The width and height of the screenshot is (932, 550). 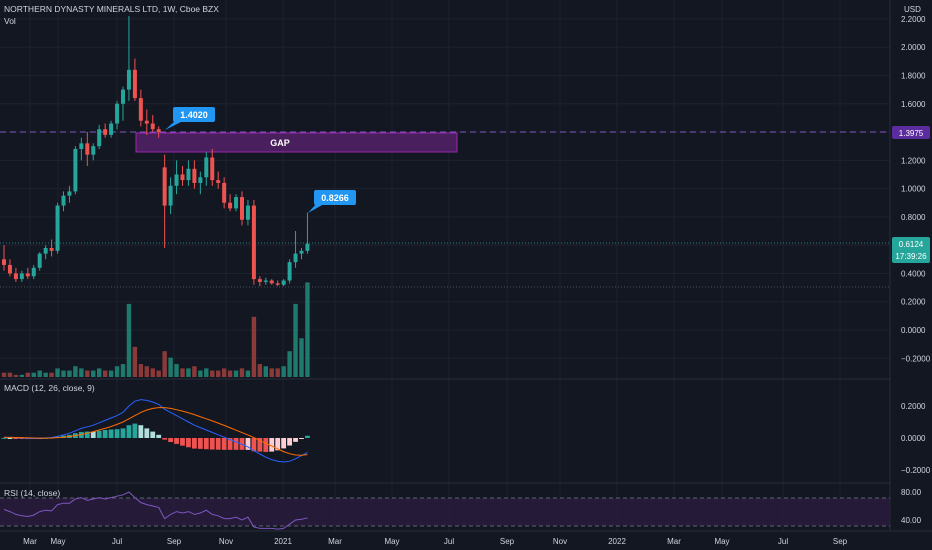 I want to click on macd-legend: MACD (12, 26, close, 9), so click(x=49, y=388).